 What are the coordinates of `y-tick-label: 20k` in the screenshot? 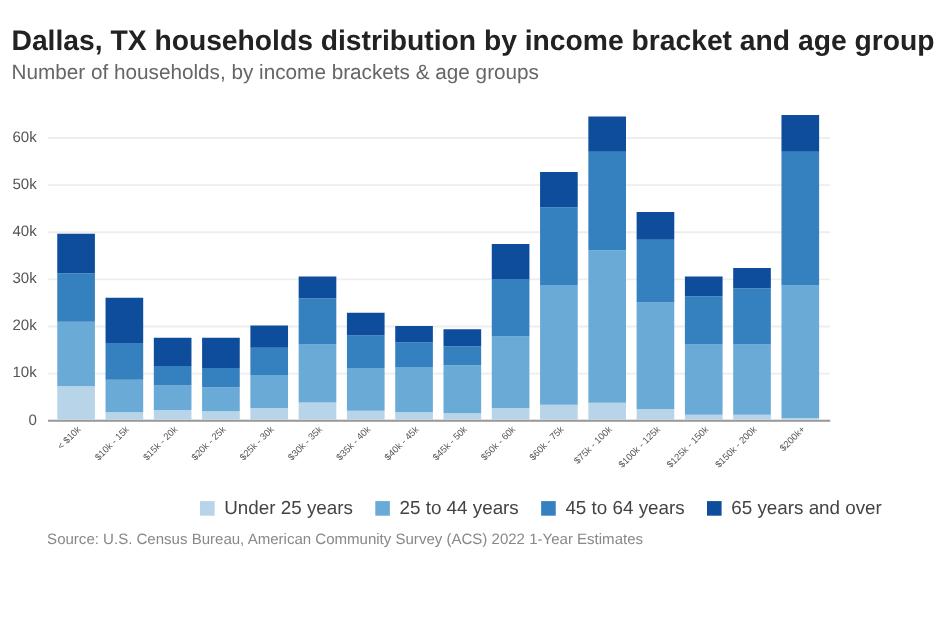 It's located at (25, 325).